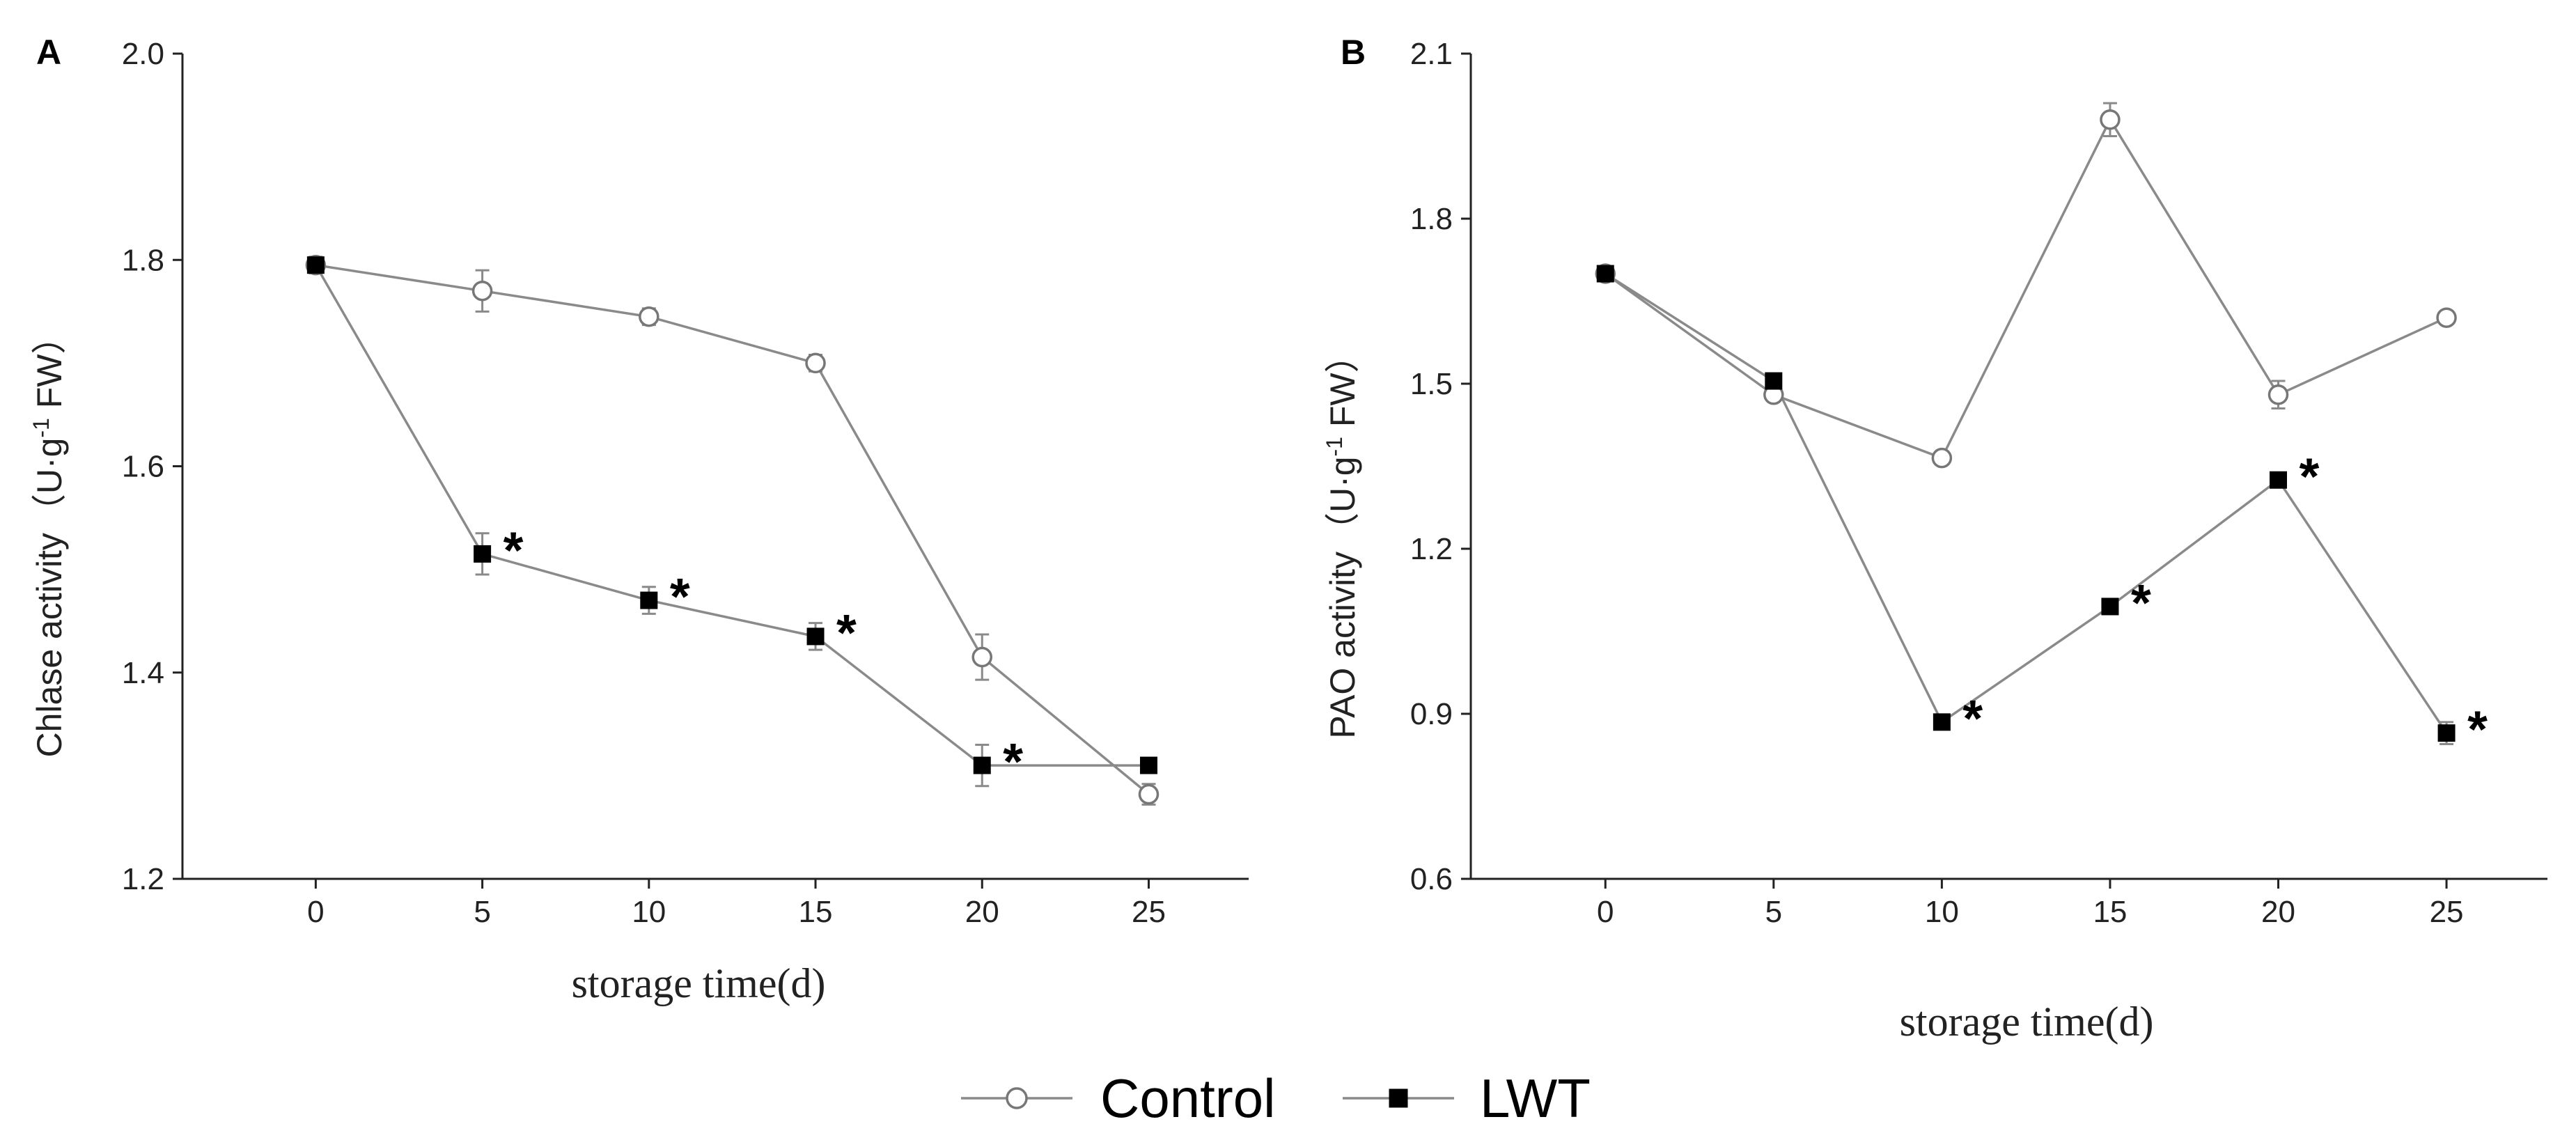  Describe the element at coordinates (1431, 714) in the screenshot. I see `panel-b-y-tick-label: 0.9` at that location.